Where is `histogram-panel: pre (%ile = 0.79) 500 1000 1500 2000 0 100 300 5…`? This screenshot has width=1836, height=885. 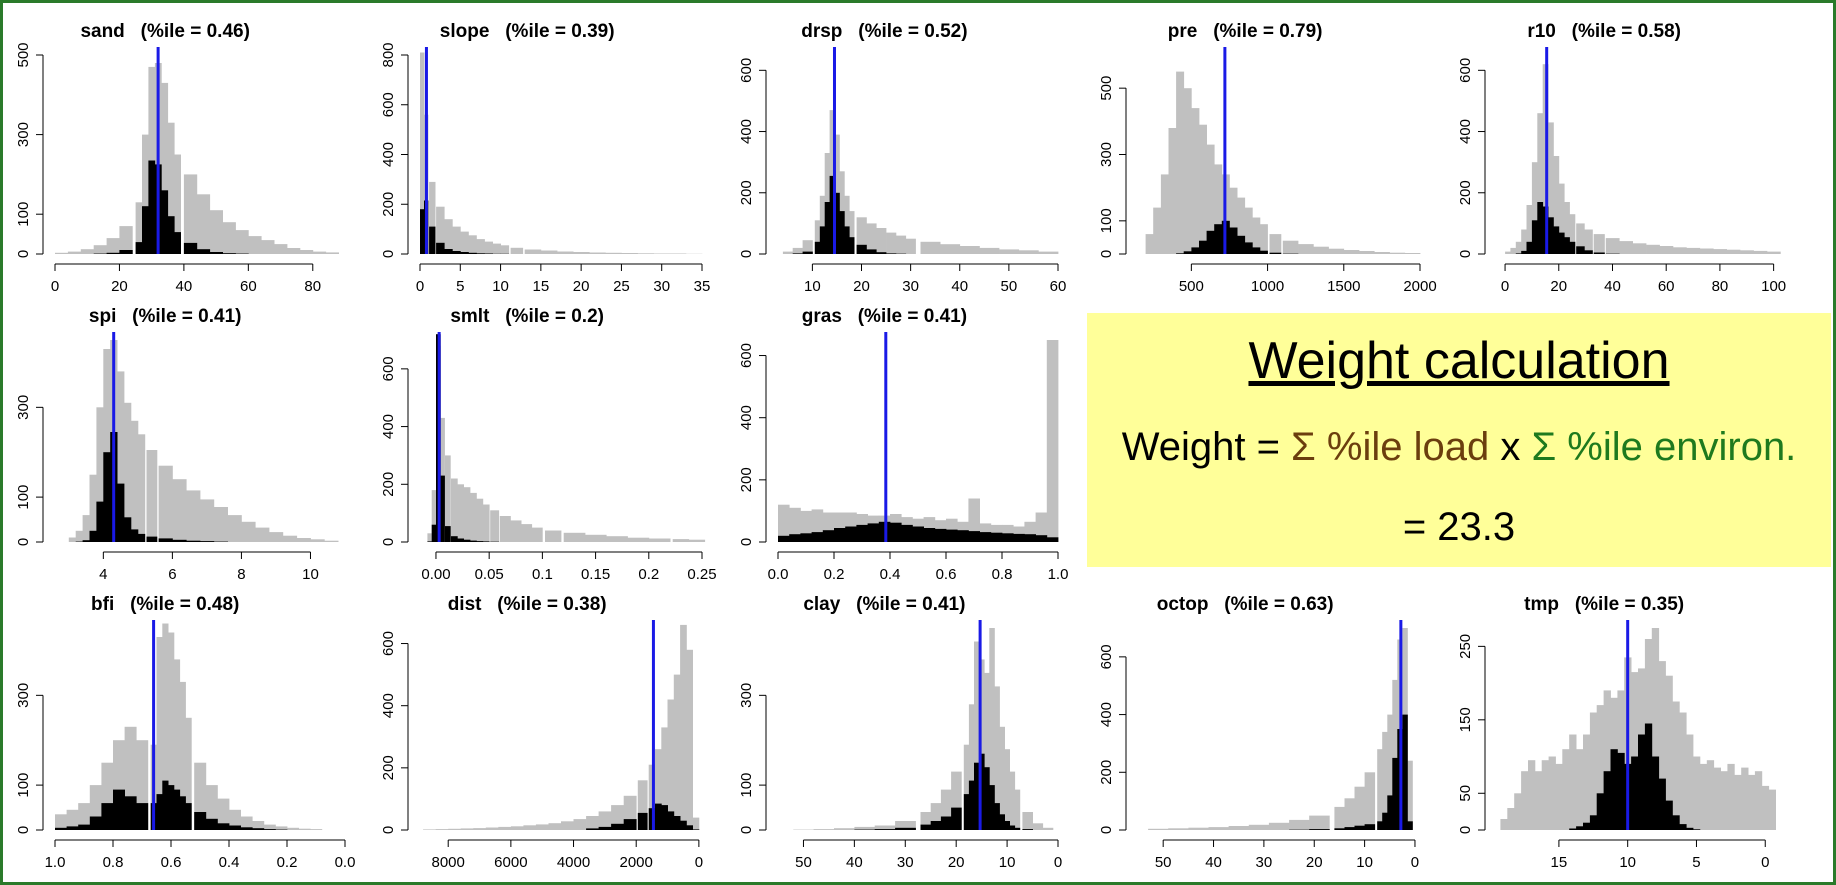
histogram-panel: pre (%ile = 0.79) 500 1000 1500 2000 0 100 300 5… is located at coordinates (1267, 158).